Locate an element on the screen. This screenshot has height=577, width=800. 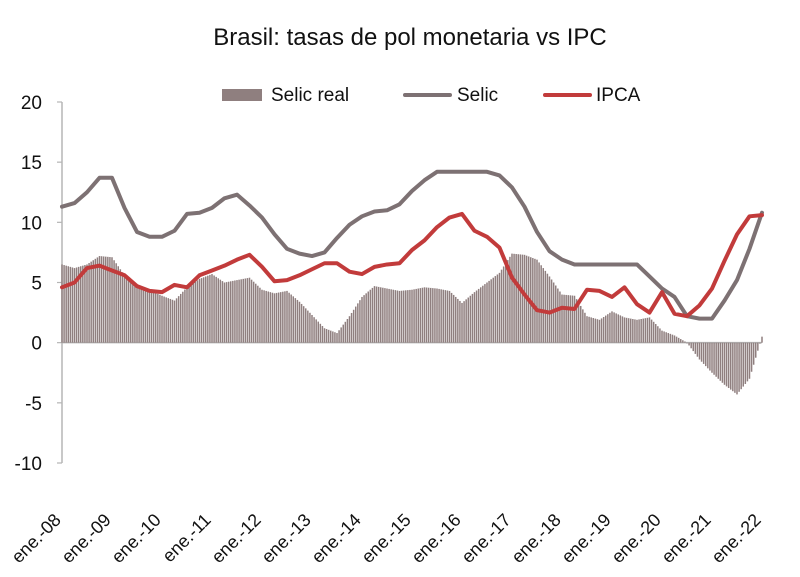
legend-selic-label: Selic is located at coordinates (477, 95).